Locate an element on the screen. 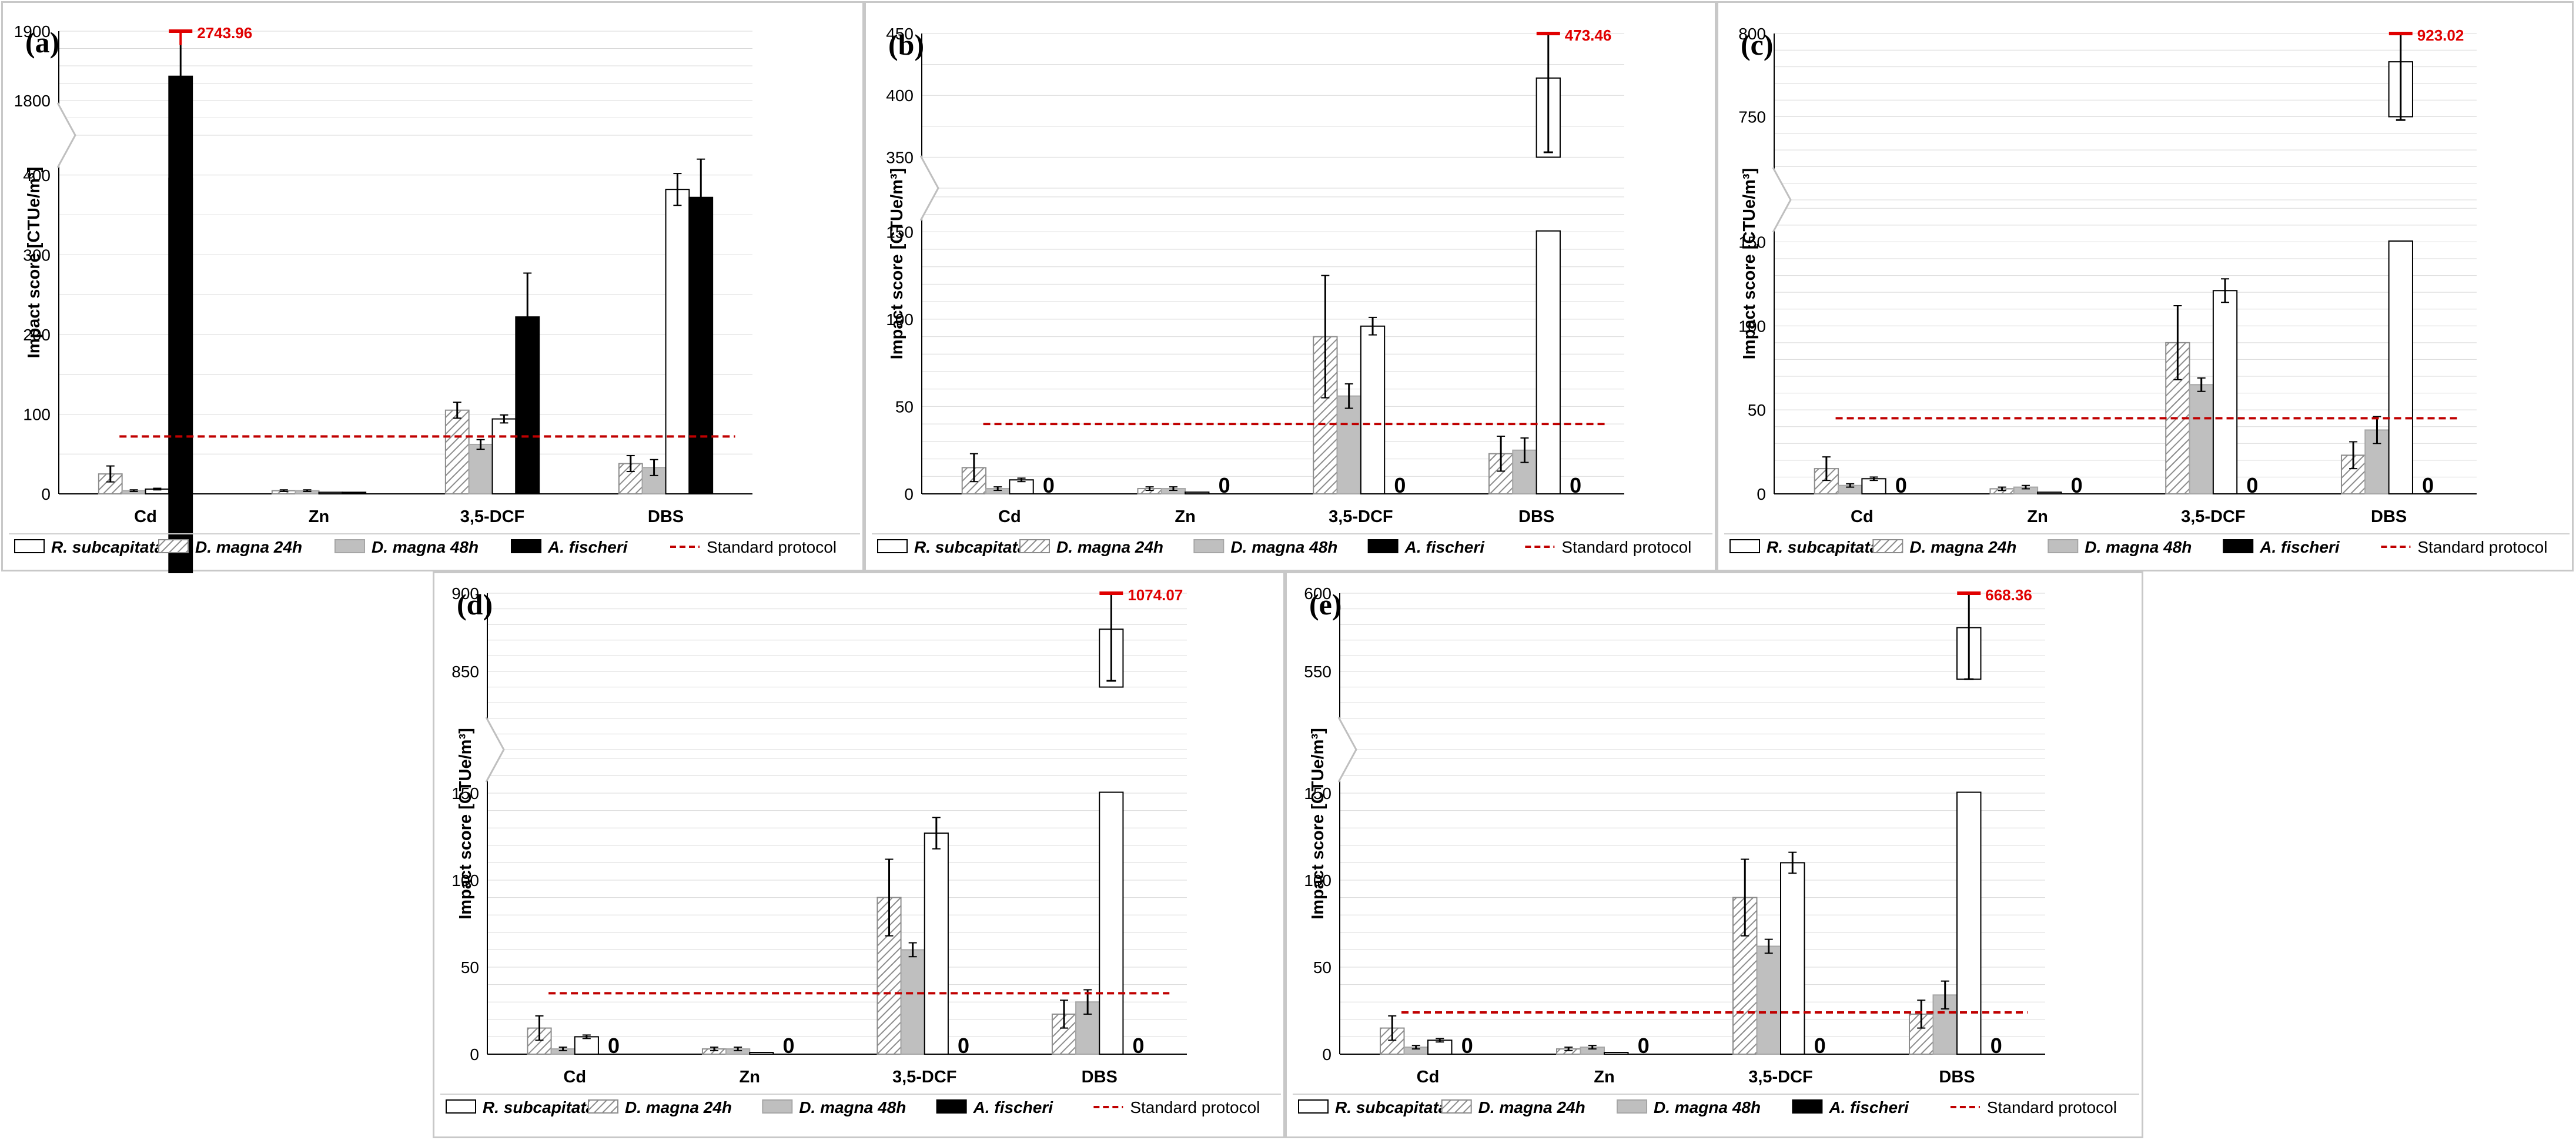 The height and width of the screenshot is (1140, 2576). y-tick-label: 600 is located at coordinates (1318, 593).